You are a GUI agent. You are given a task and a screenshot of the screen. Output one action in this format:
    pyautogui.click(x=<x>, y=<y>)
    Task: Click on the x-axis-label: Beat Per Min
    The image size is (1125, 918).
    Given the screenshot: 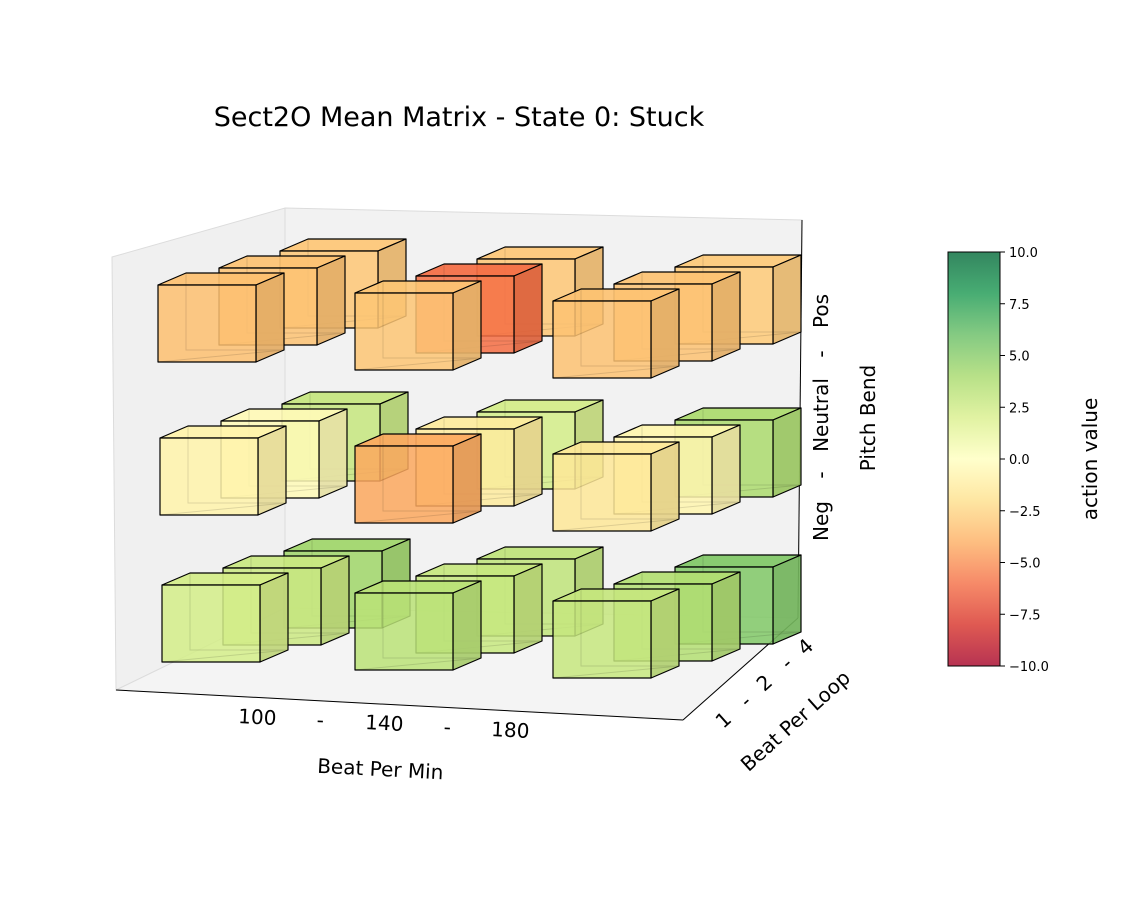 What is the action you would take?
    pyautogui.click(x=380, y=769)
    